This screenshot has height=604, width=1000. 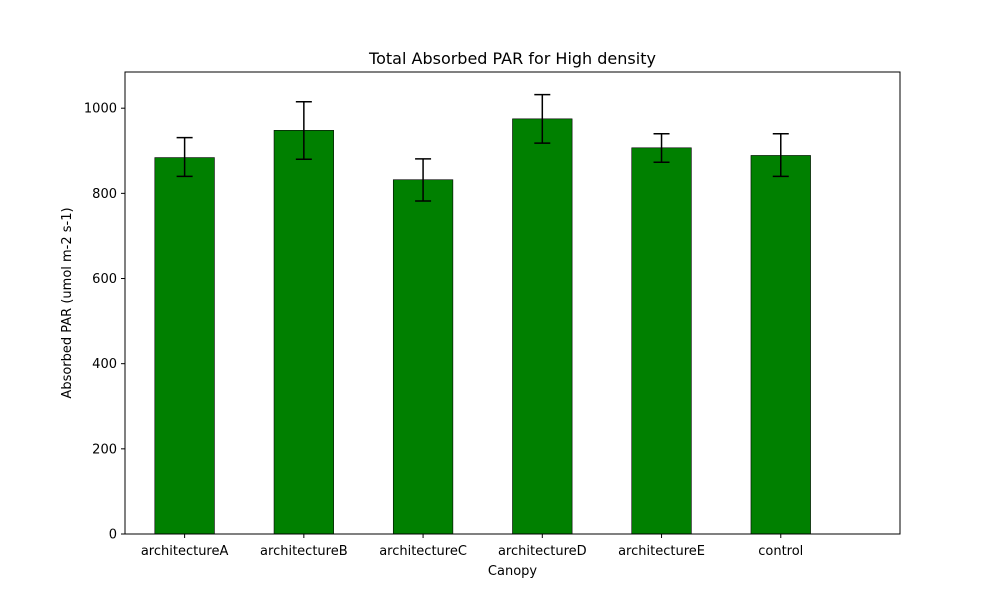 I want to click on y-tick-label: 200, so click(x=104, y=449).